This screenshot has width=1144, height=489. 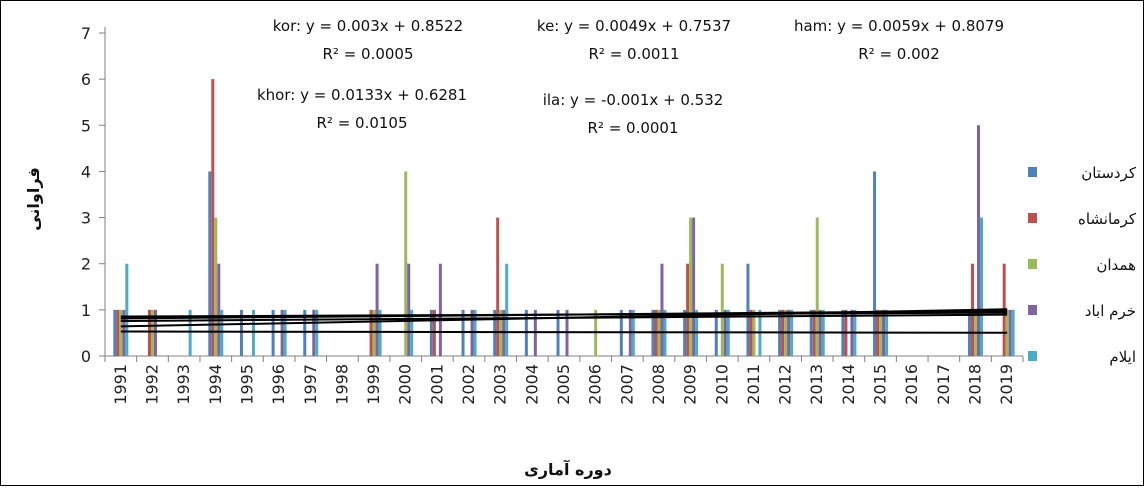 I want to click on trend-r-squared: R² = 0.0001, so click(x=632, y=128).